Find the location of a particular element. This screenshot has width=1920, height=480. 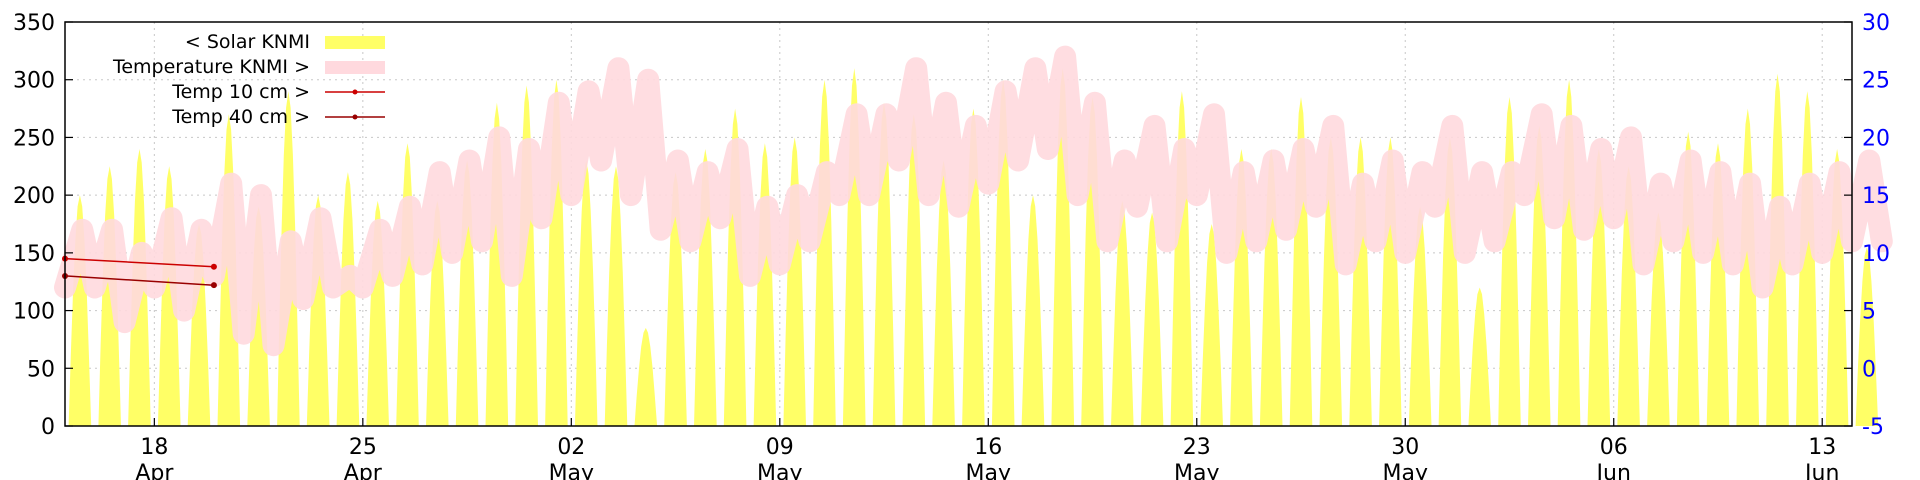

x-tick-day: 30 is located at coordinates (1405, 447).